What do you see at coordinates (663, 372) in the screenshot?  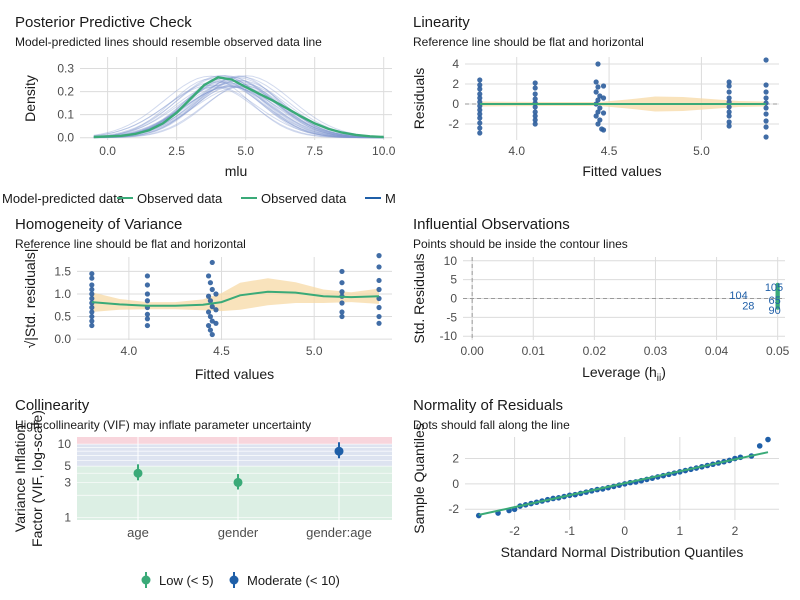 I see `x-axis-title-end: )` at bounding box center [663, 372].